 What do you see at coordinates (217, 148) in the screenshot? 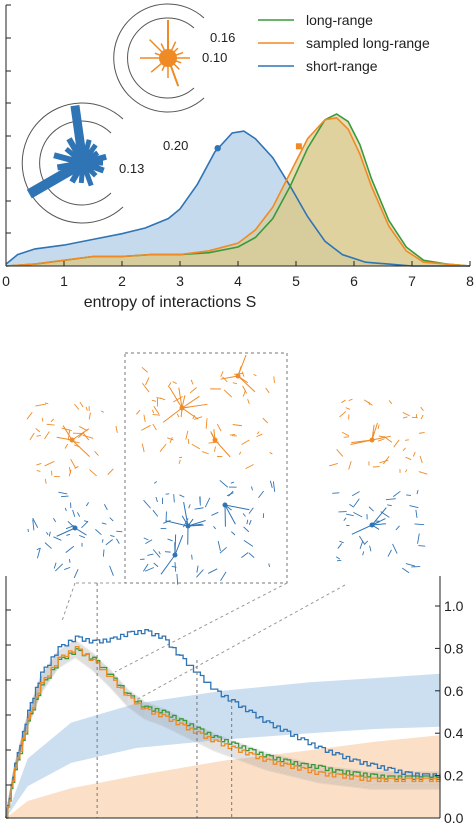
I see `marker-short-range` at bounding box center [217, 148].